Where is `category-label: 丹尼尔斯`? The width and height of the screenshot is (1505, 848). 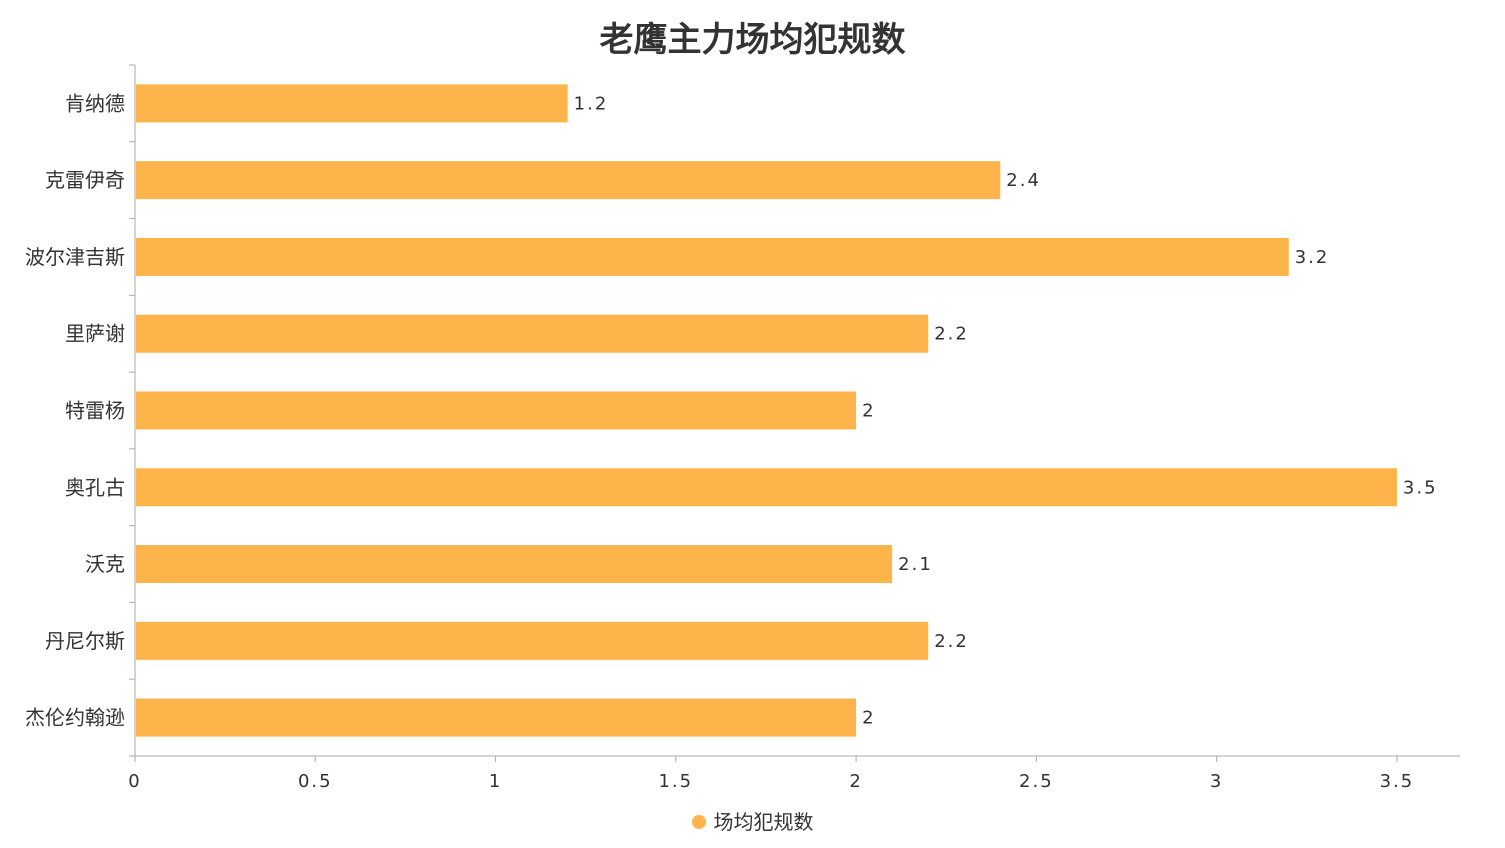
category-label: 丹尼尔斯 is located at coordinates (85, 641).